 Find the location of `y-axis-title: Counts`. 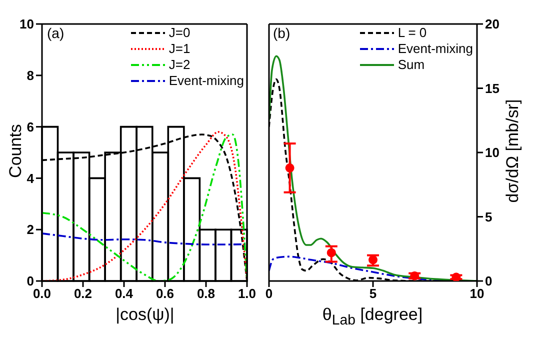

y-axis-title: Counts is located at coordinates (15, 151).